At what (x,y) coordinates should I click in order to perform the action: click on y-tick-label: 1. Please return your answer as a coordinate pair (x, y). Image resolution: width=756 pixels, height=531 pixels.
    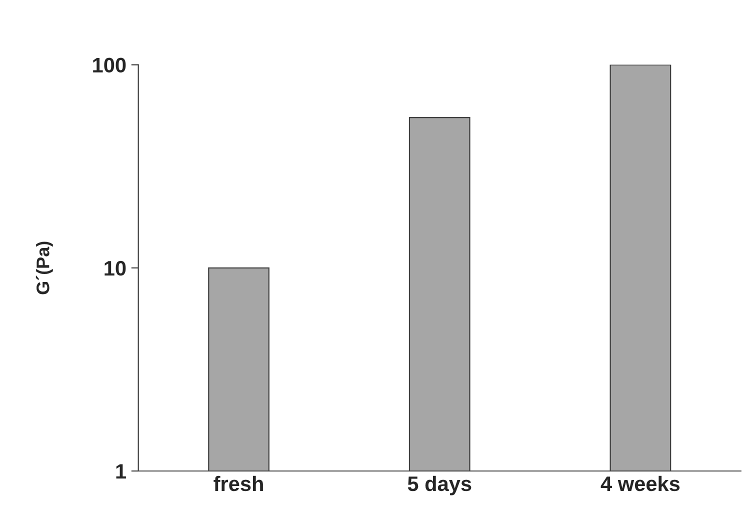
    Looking at the image, I should click on (121, 471).